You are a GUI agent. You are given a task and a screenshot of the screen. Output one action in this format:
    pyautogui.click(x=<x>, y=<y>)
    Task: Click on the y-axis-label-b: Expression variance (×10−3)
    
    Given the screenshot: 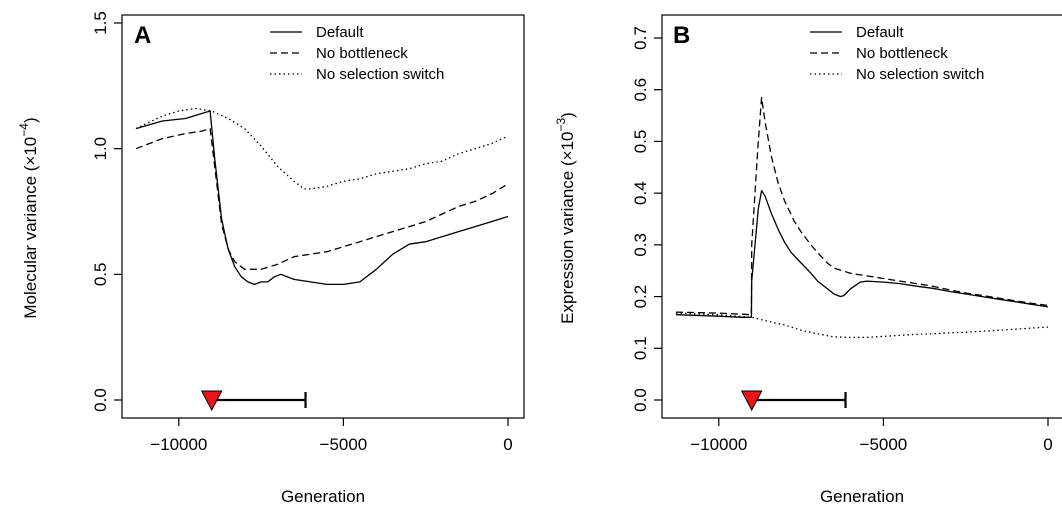 What is the action you would take?
    pyautogui.click(x=565, y=218)
    